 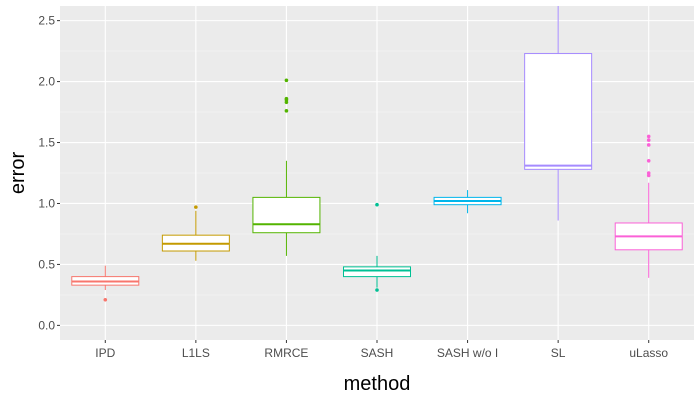 I want to click on y-axis: 0.0 0.5 1.0 1.5 2.0 2.5, so click(x=49, y=173).